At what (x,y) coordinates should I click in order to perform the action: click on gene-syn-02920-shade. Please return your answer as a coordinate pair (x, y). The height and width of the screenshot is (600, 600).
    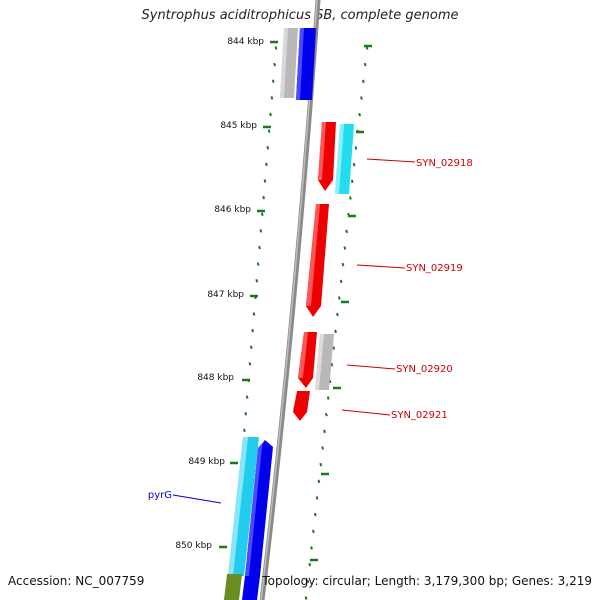
    Looking at the image, I should click on (303, 355).